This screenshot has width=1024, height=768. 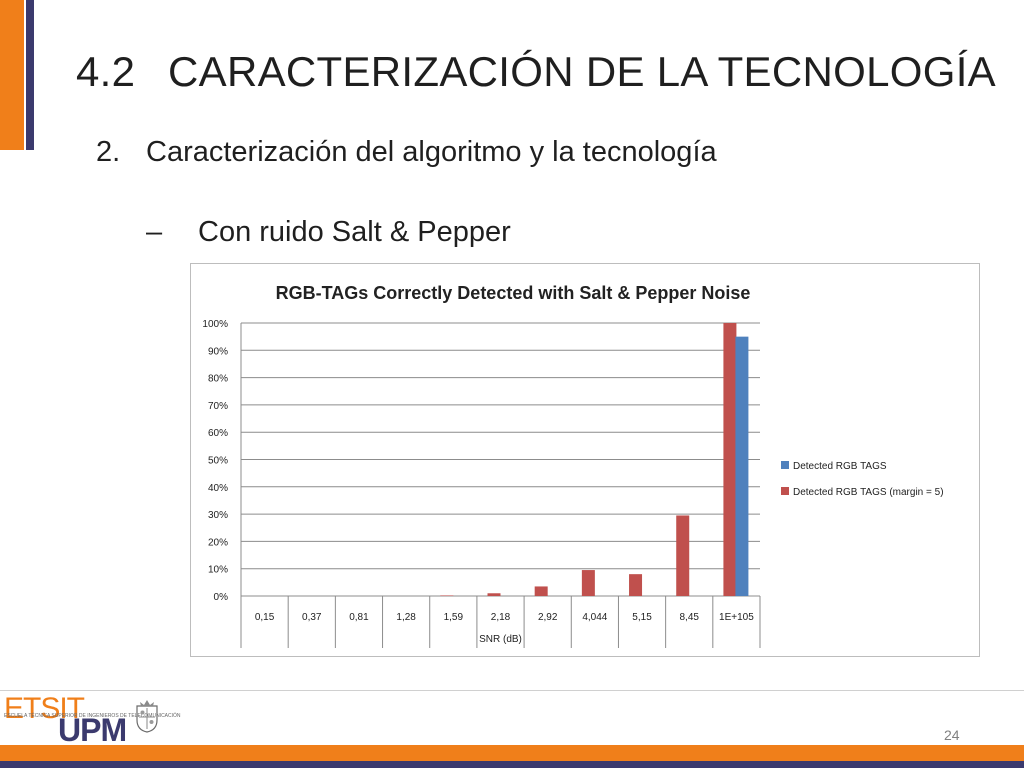 I want to click on footer-bar-orange, so click(x=512, y=753).